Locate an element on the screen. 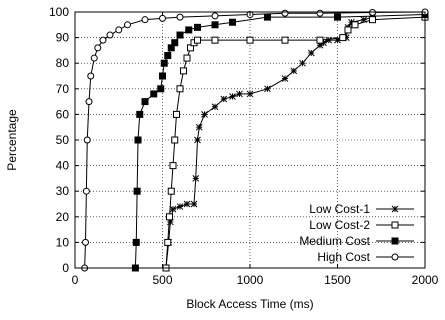 The height and width of the screenshot is (320, 445). y-tick-label: 90 is located at coordinates (63, 38).